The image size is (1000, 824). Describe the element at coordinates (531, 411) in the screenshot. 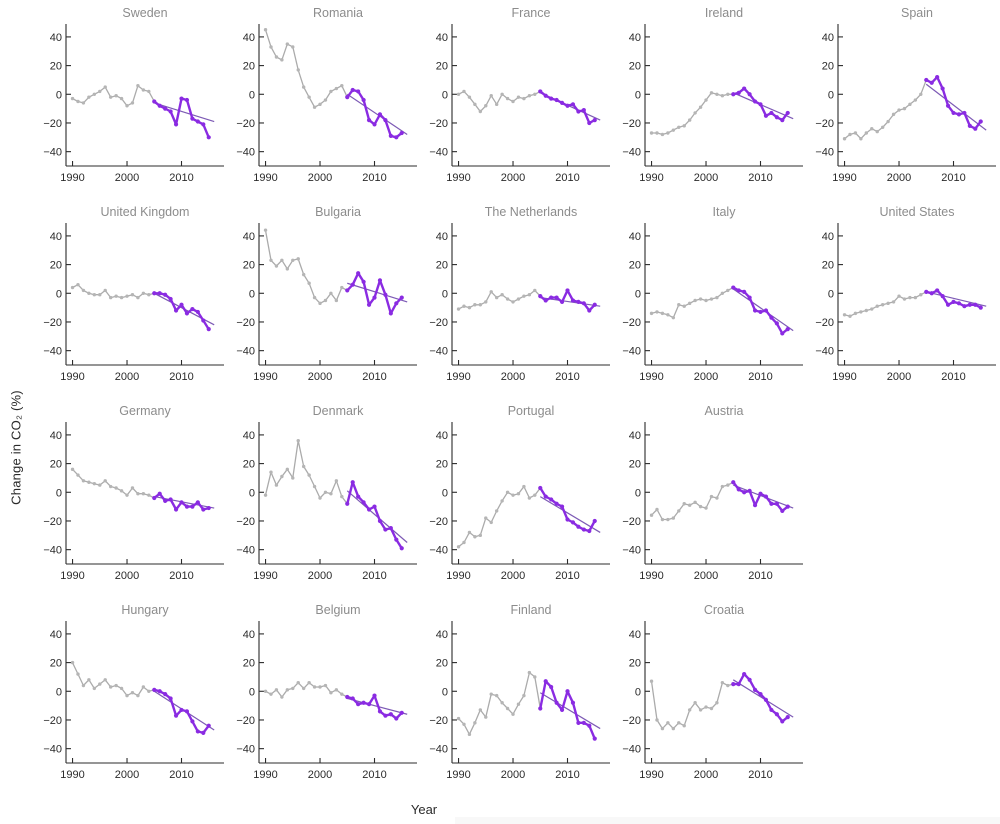

I see `panel-title: Portugal` at that location.